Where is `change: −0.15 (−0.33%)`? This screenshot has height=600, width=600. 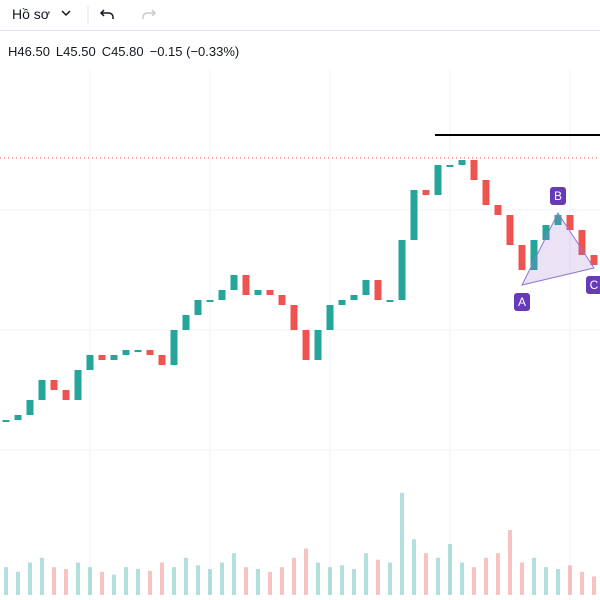
change: −0.15 (−0.33%) is located at coordinates (194, 51).